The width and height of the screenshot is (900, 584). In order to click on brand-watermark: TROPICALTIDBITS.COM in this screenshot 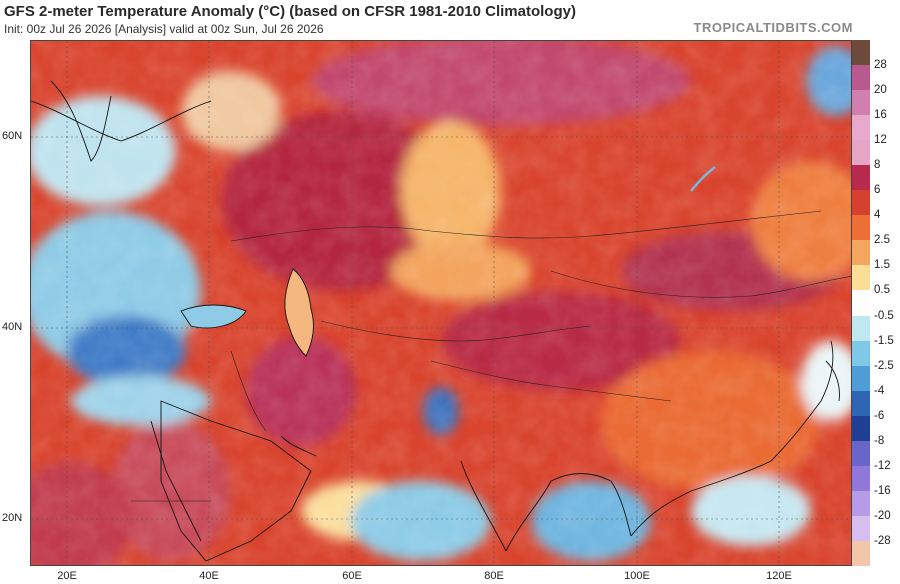, I will do `click(773, 27)`.